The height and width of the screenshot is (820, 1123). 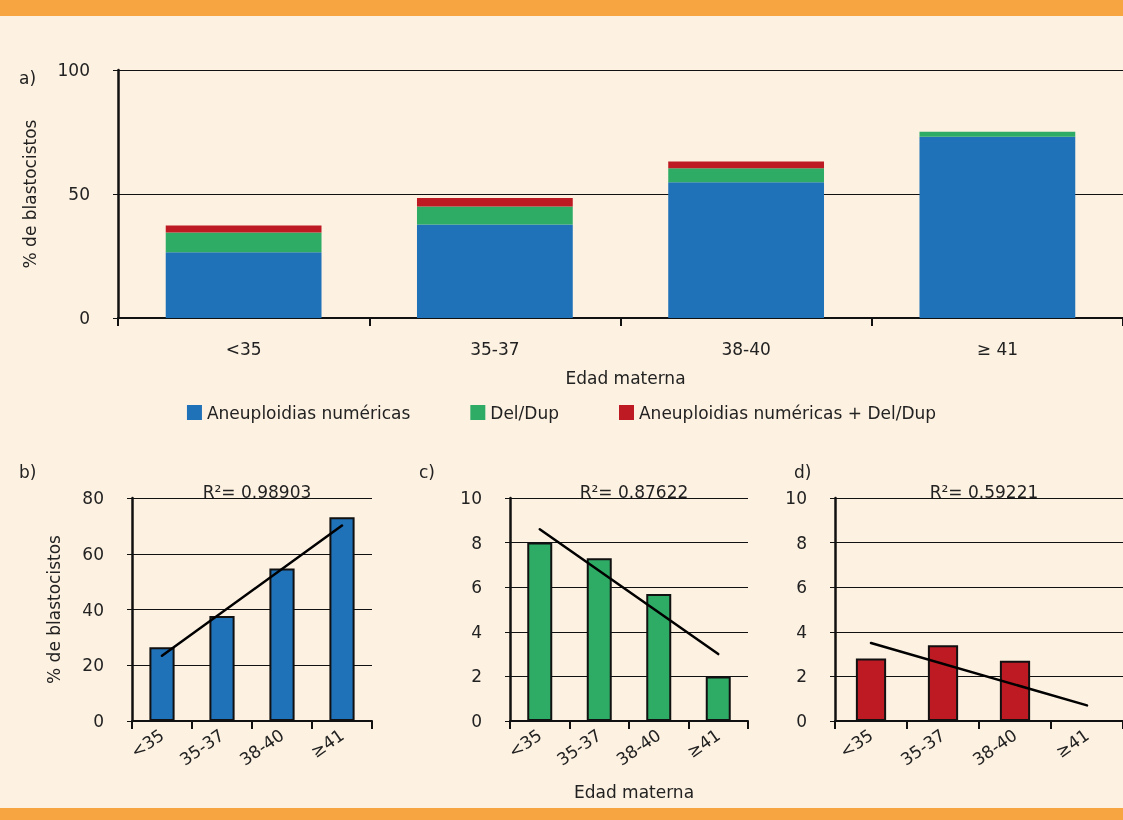 What do you see at coordinates (524, 412) in the screenshot?
I see `legend-label: Del/Dup` at bounding box center [524, 412].